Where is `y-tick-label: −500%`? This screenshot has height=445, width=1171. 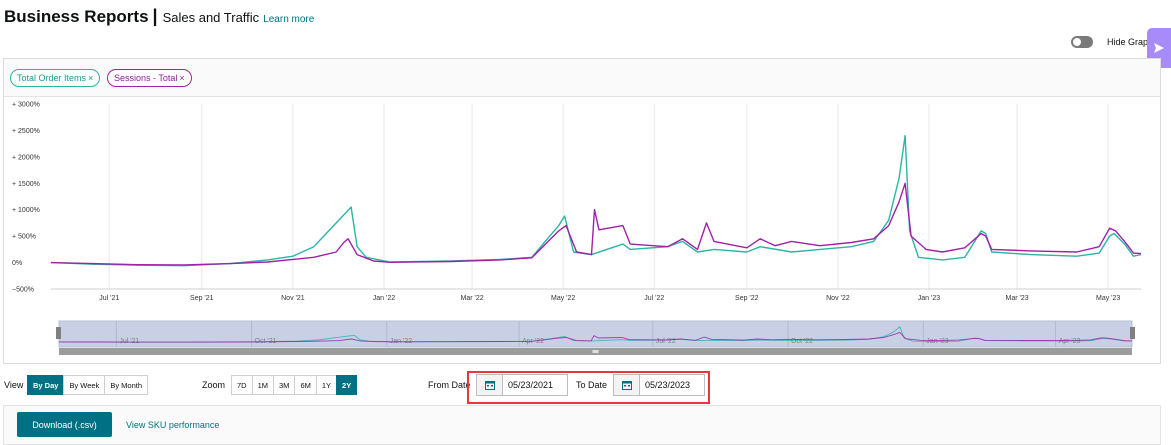 y-tick-label: −500% is located at coordinates (23, 290).